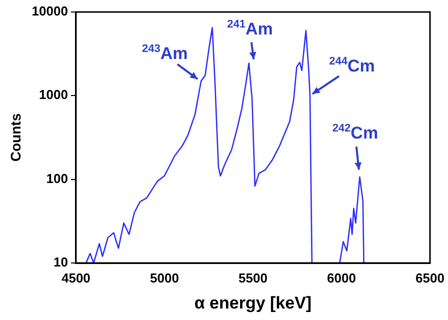  I want to click on y-tick-label: 1000, so click(53, 94).